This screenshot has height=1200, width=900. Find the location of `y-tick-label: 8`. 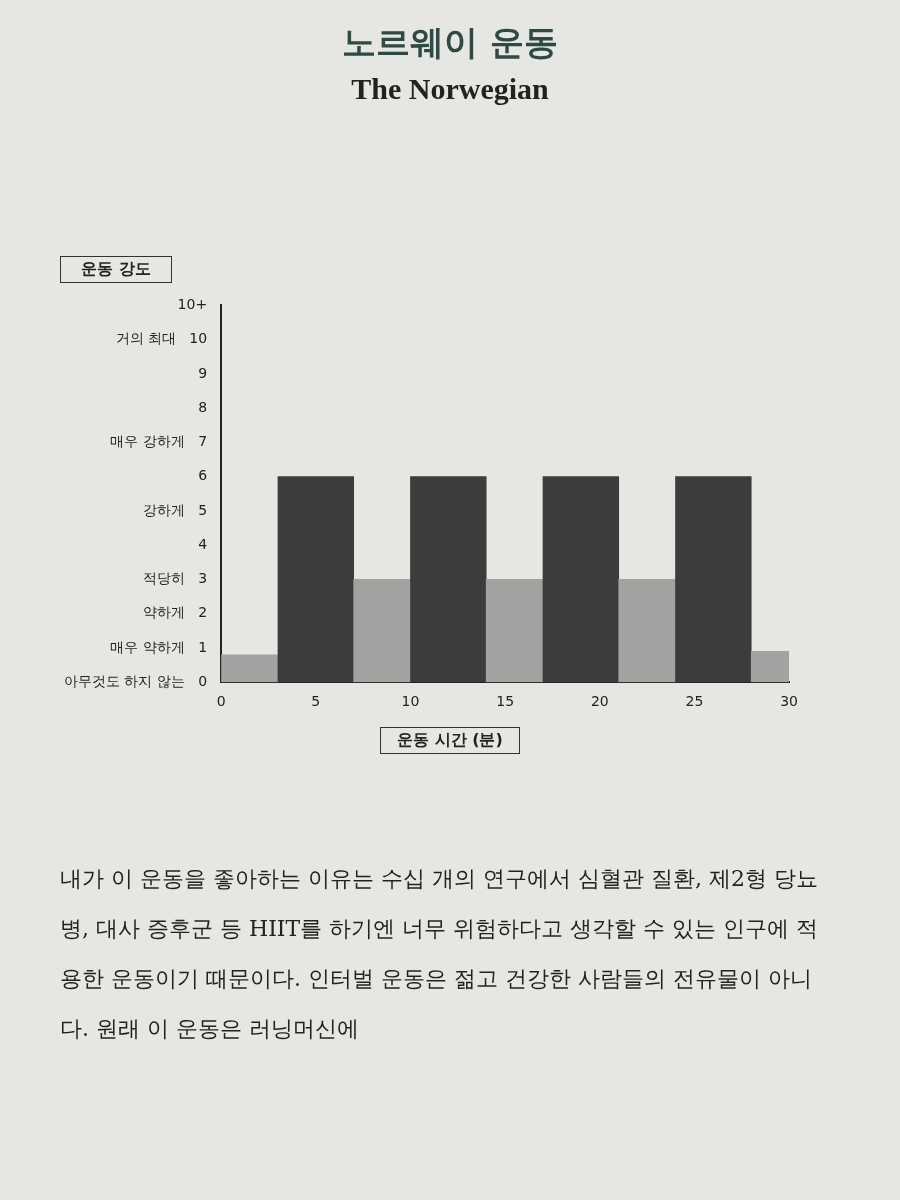

y-tick-label: 8 is located at coordinates (203, 406).